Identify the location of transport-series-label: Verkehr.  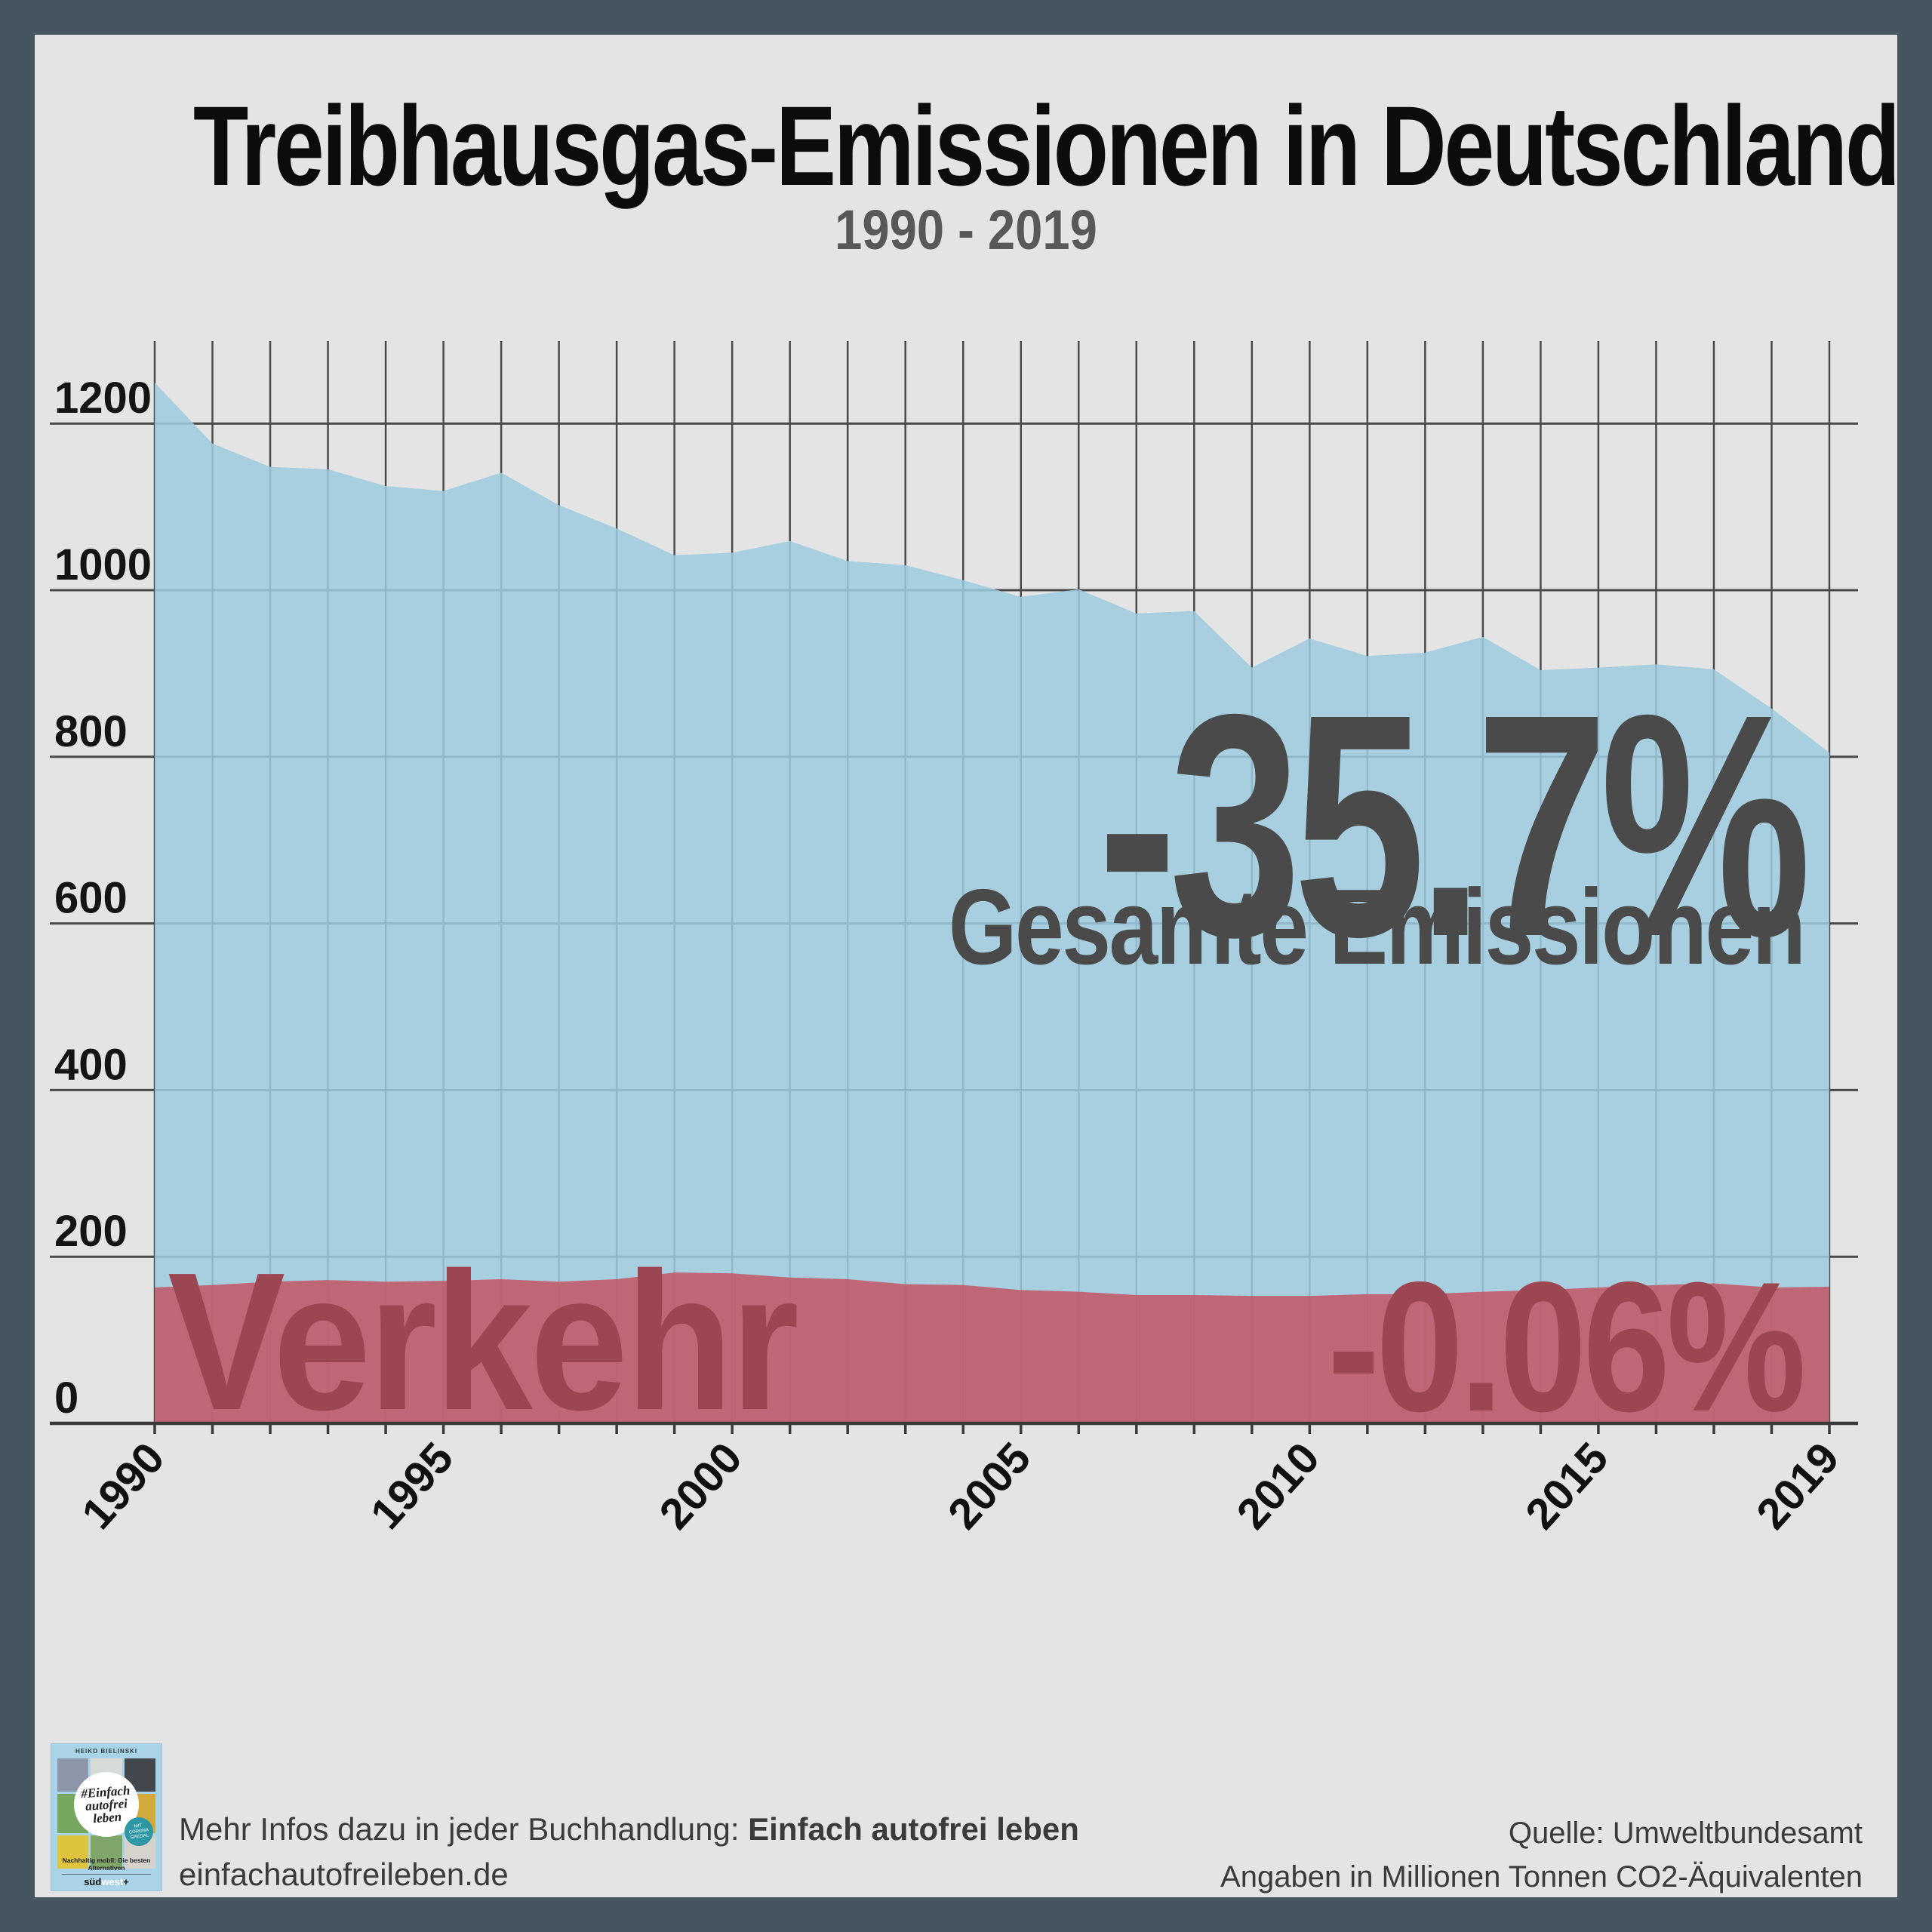
(483, 1341).